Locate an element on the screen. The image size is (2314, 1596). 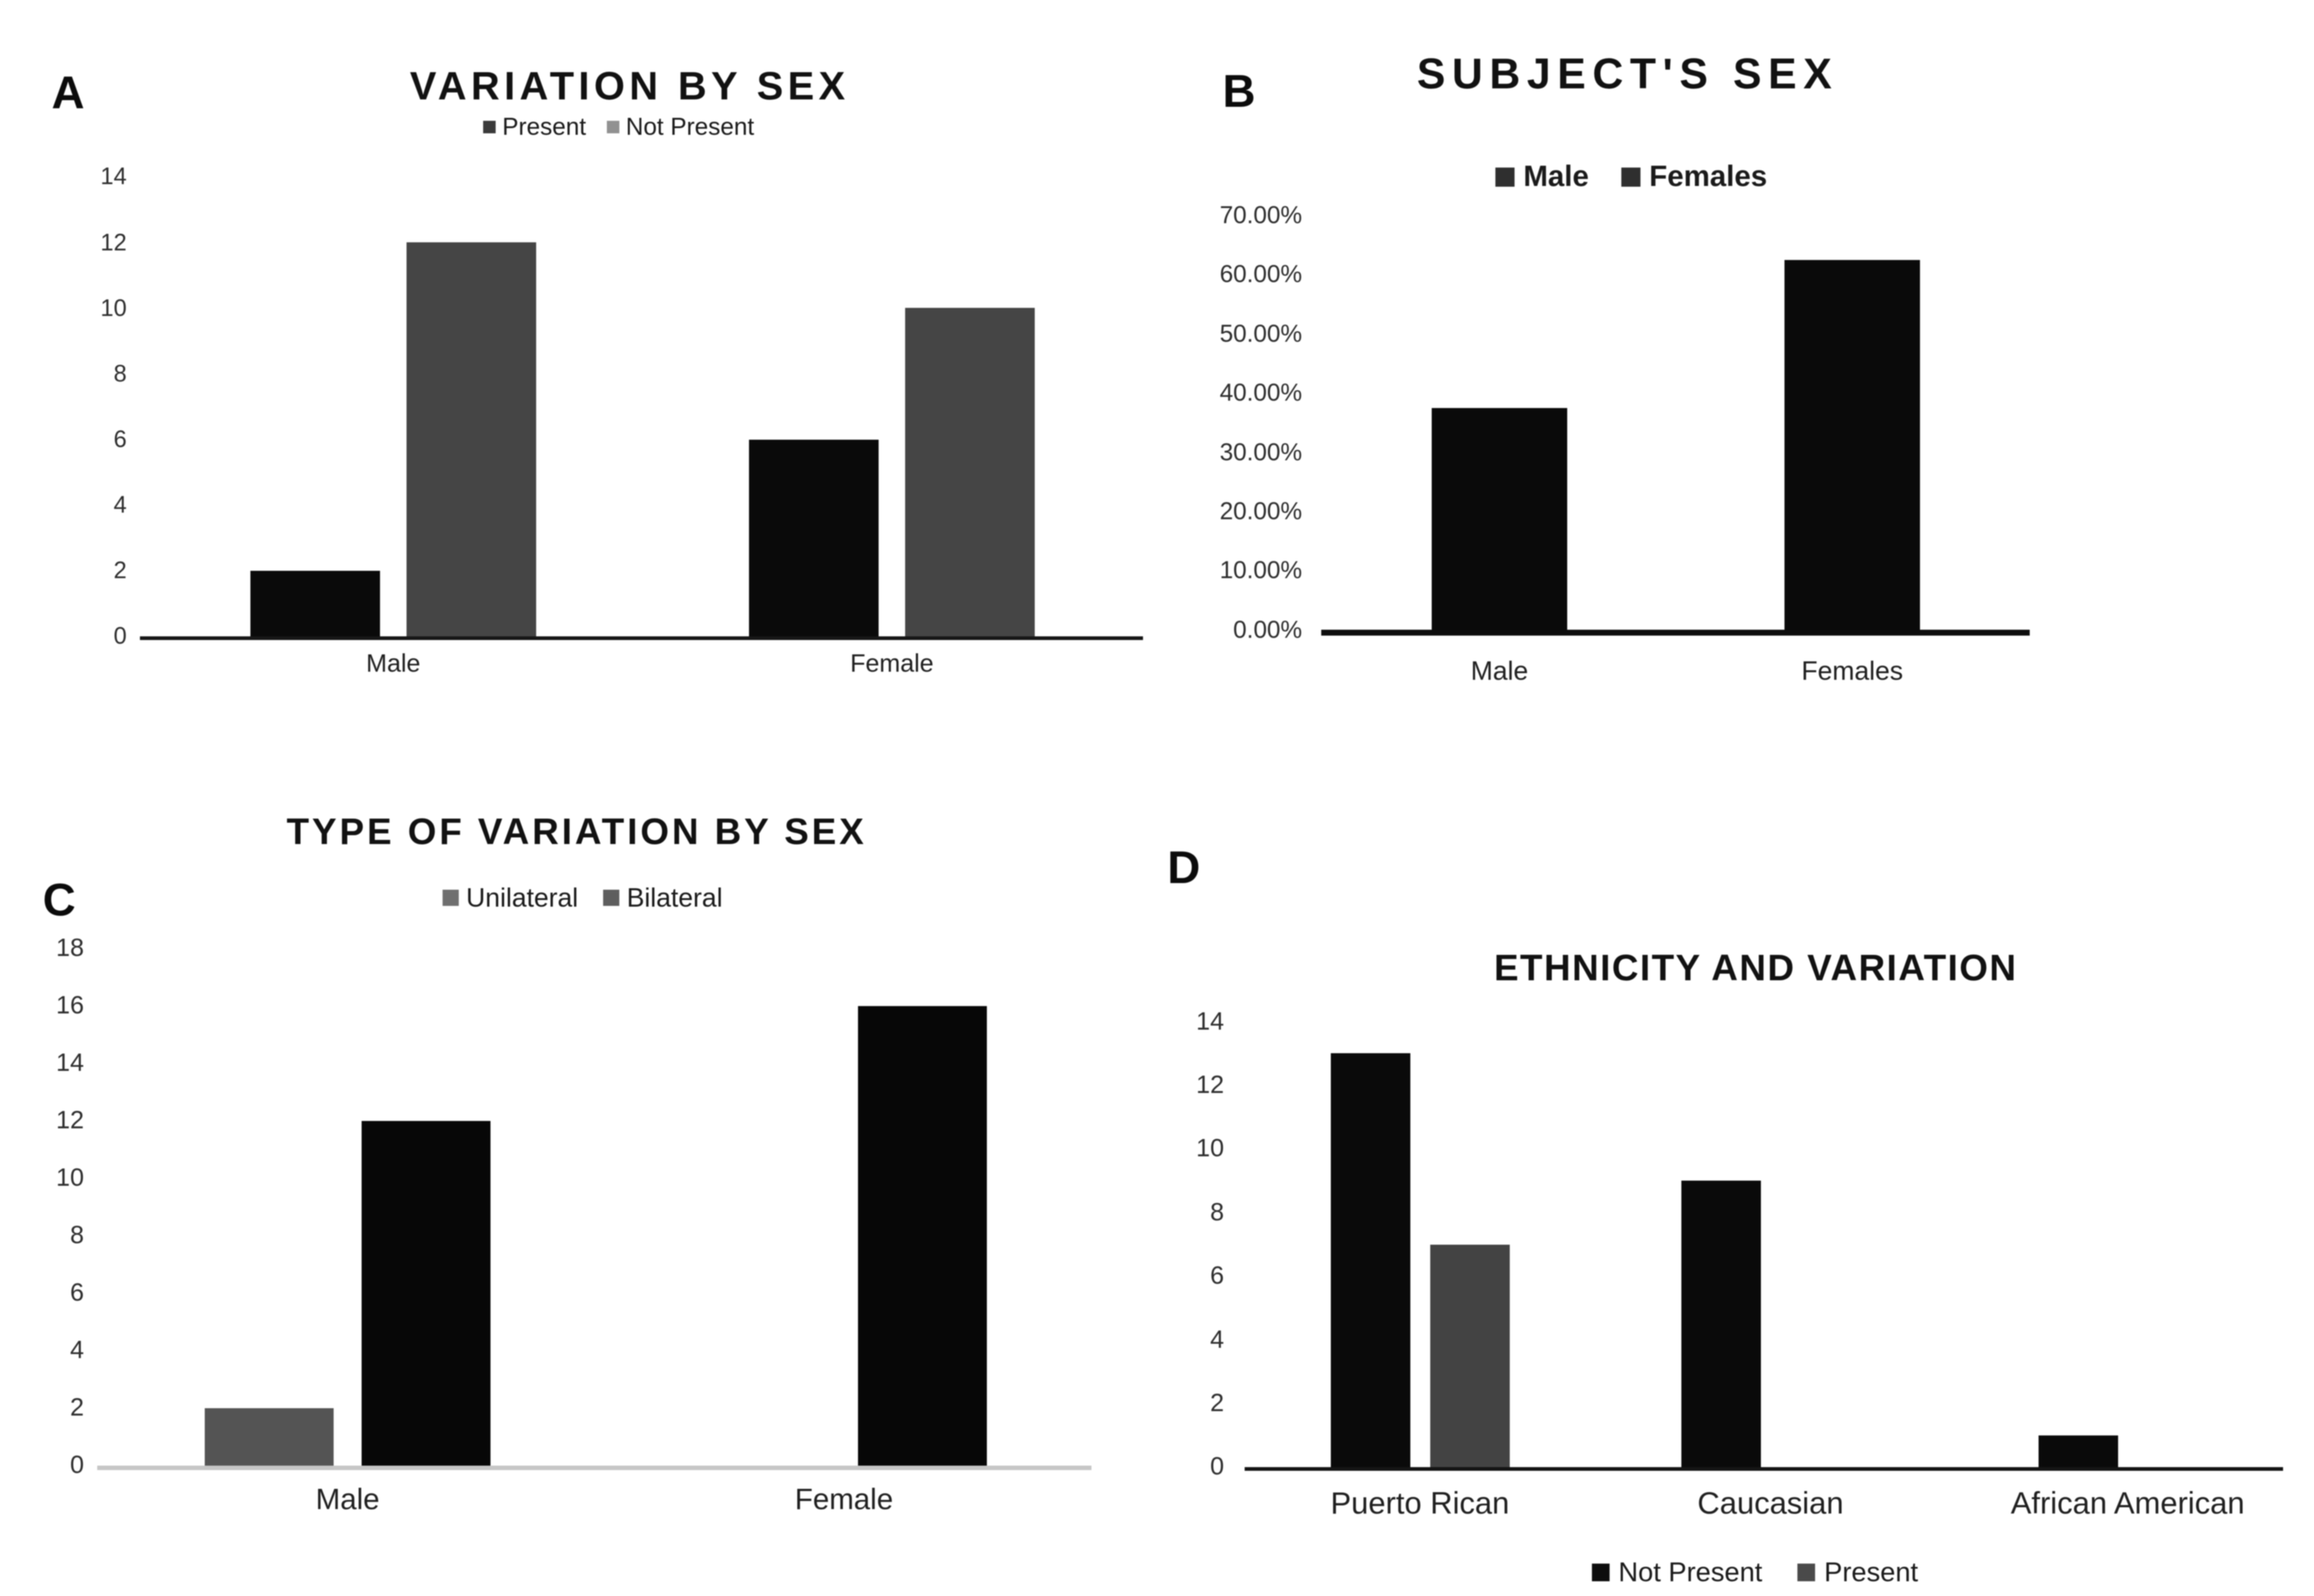
panel-d-ytick-0: 0 is located at coordinates (1217, 1466).